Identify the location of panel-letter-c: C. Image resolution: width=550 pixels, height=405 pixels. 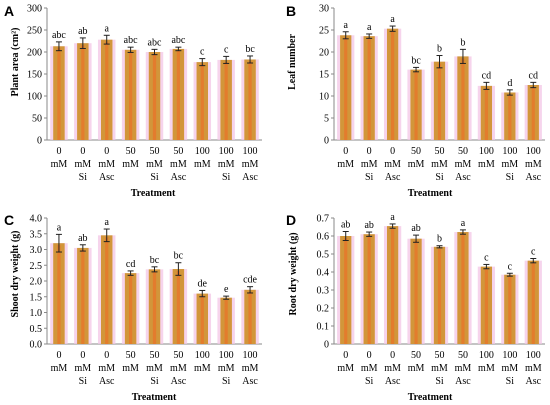
(9, 220).